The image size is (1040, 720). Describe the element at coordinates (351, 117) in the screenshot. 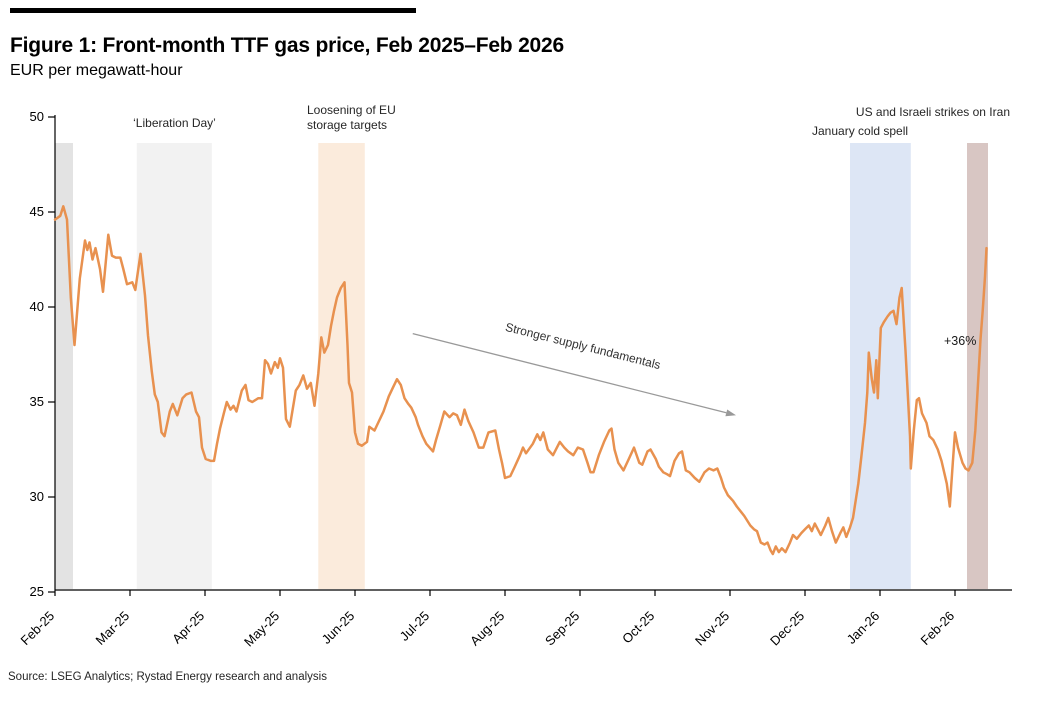

I see `annotation-storage-targets: Loosening of EU storage targets` at that location.